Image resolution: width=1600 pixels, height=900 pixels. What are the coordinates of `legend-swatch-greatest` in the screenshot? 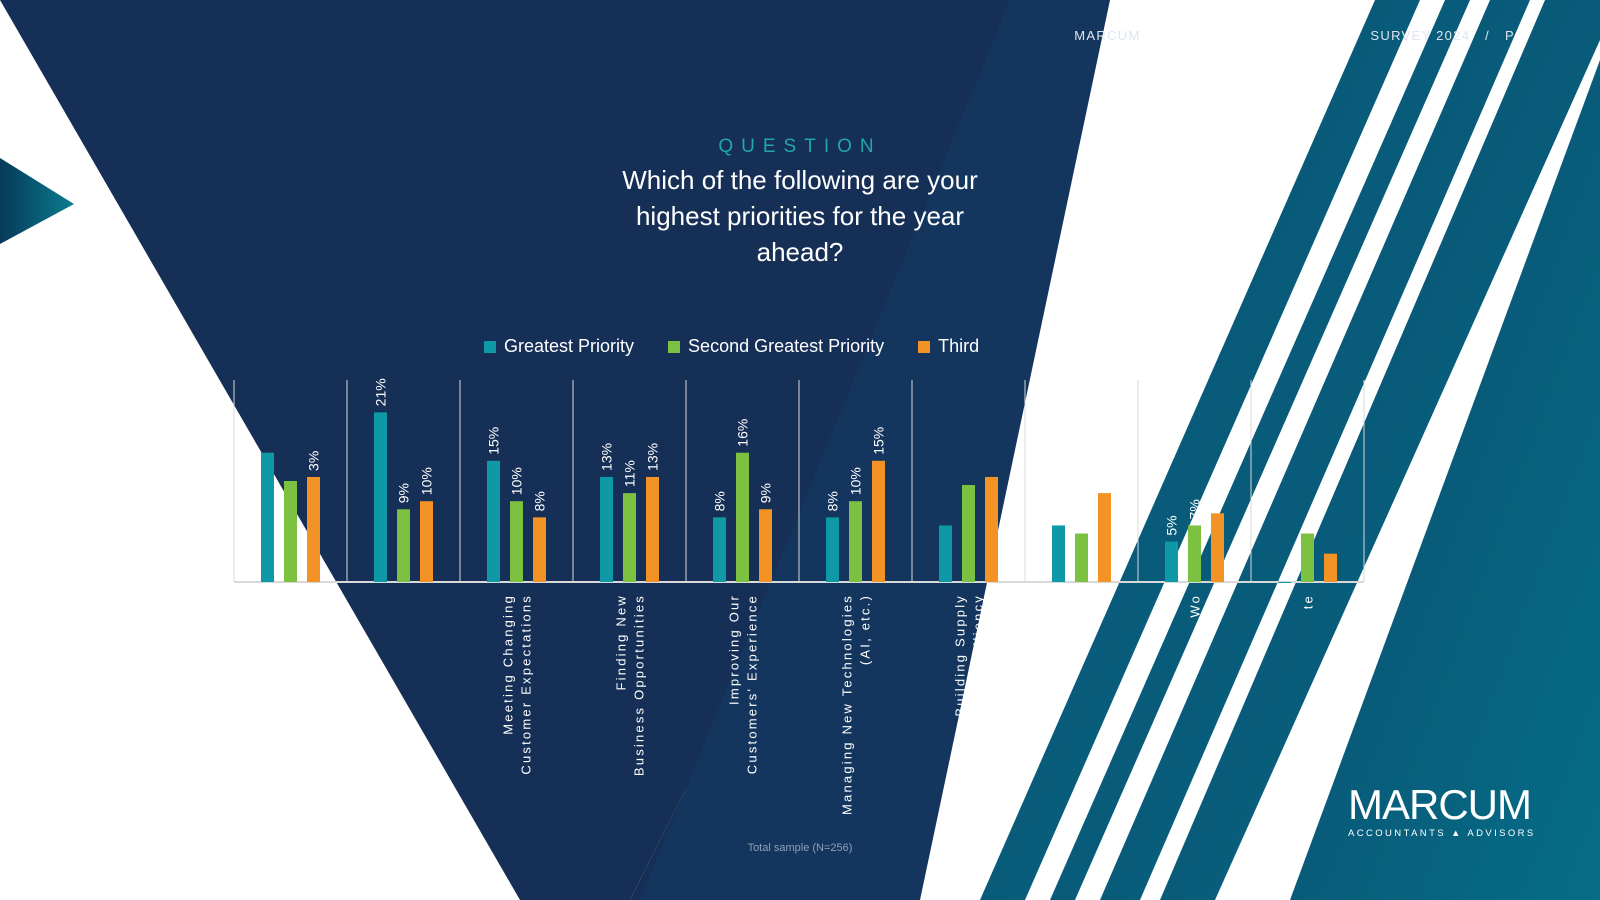 It's located at (490, 346).